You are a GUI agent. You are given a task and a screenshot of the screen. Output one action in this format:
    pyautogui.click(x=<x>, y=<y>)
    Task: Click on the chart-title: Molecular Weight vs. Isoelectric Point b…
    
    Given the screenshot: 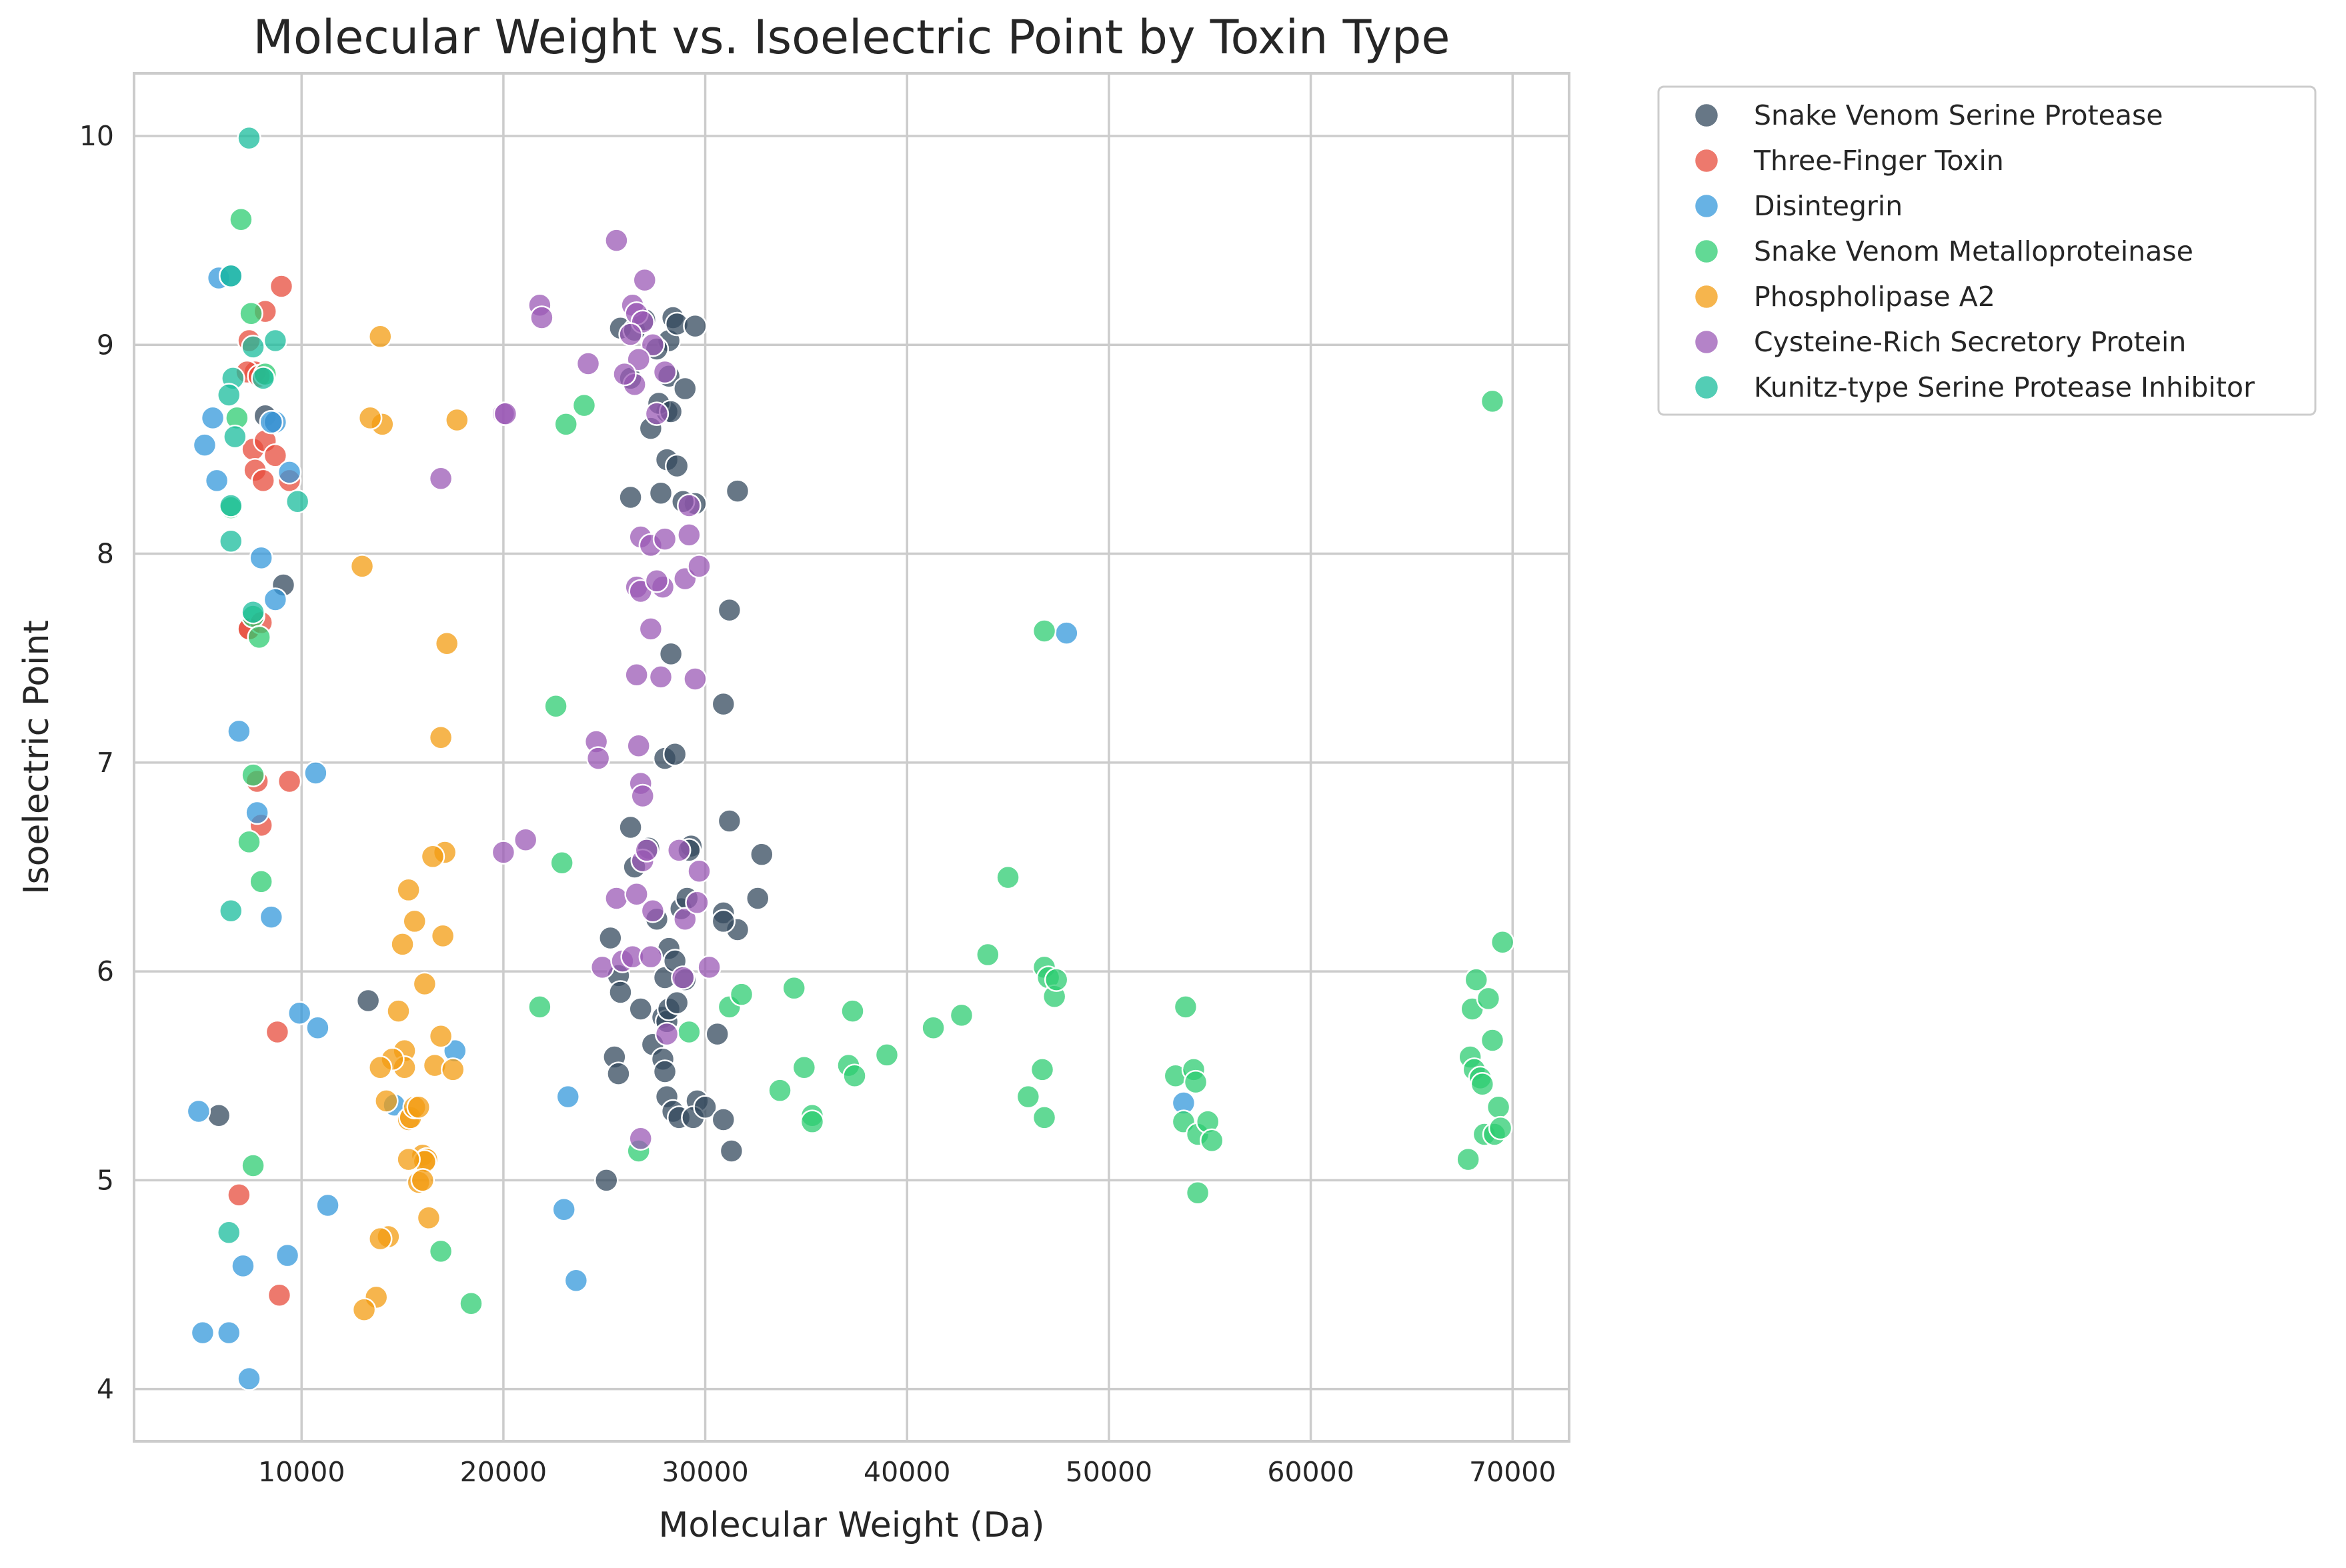 What is the action you would take?
    pyautogui.click(x=851, y=37)
    